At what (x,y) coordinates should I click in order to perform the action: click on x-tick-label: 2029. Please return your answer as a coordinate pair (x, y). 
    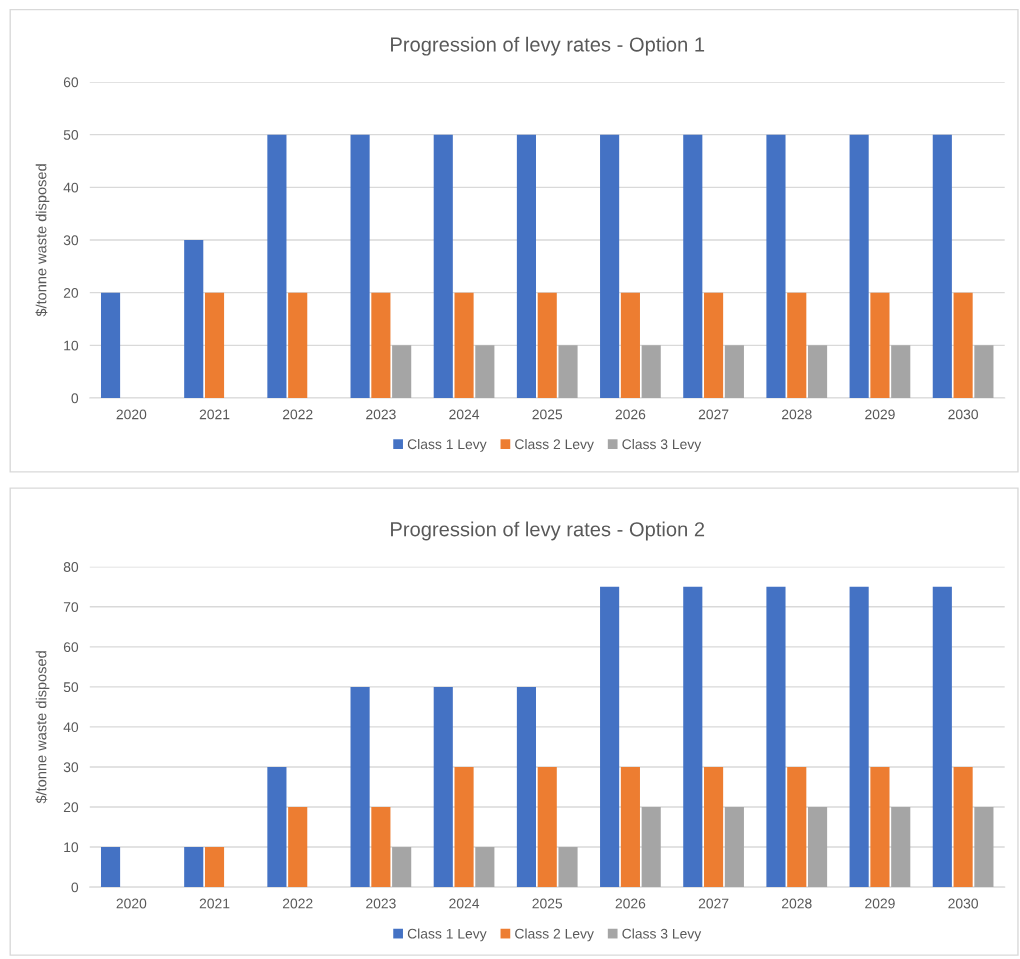
    Looking at the image, I should click on (880, 414).